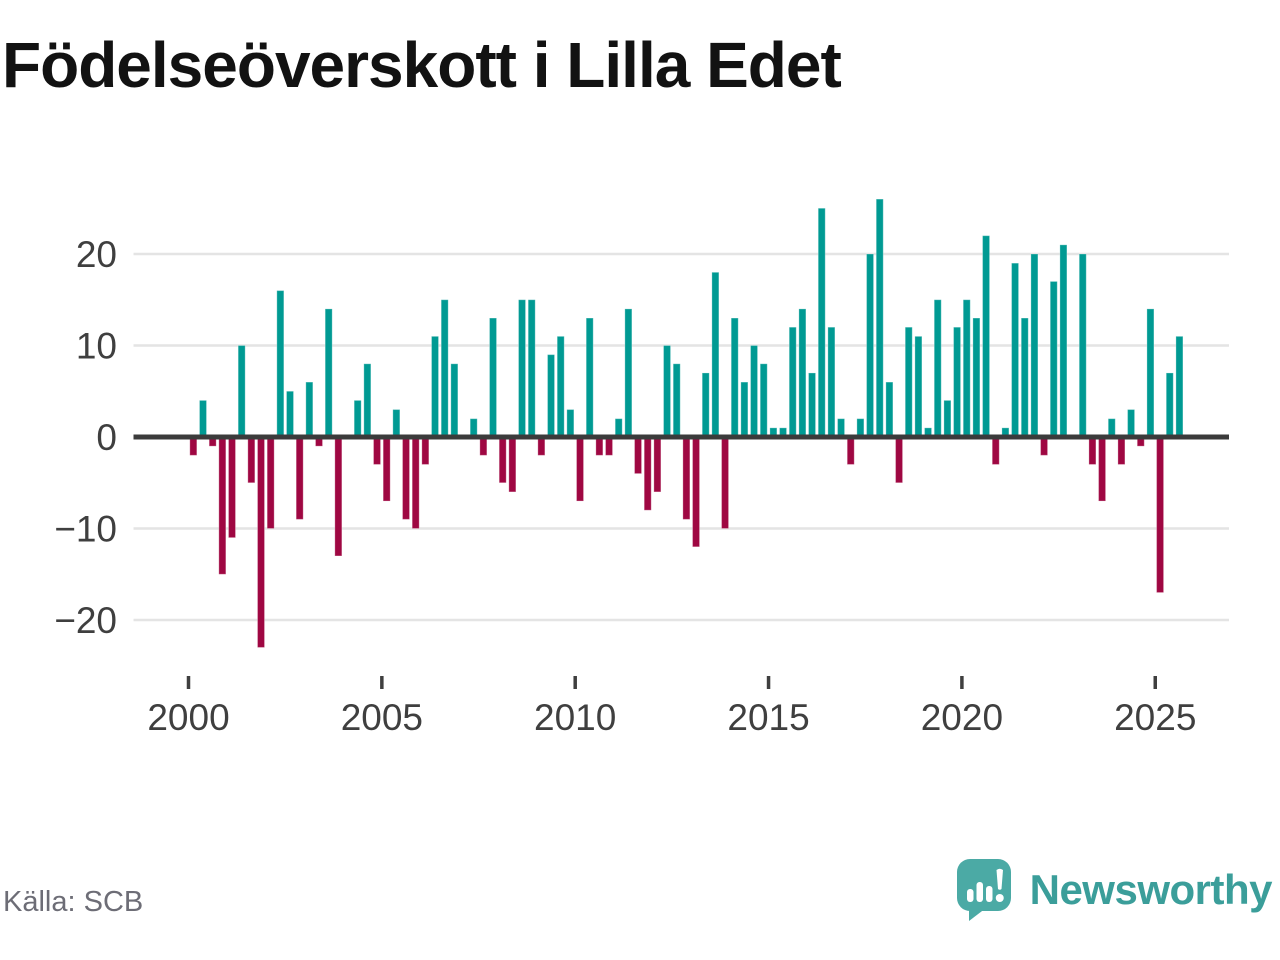  I want to click on bar-2025Q3, so click(1179, 386).